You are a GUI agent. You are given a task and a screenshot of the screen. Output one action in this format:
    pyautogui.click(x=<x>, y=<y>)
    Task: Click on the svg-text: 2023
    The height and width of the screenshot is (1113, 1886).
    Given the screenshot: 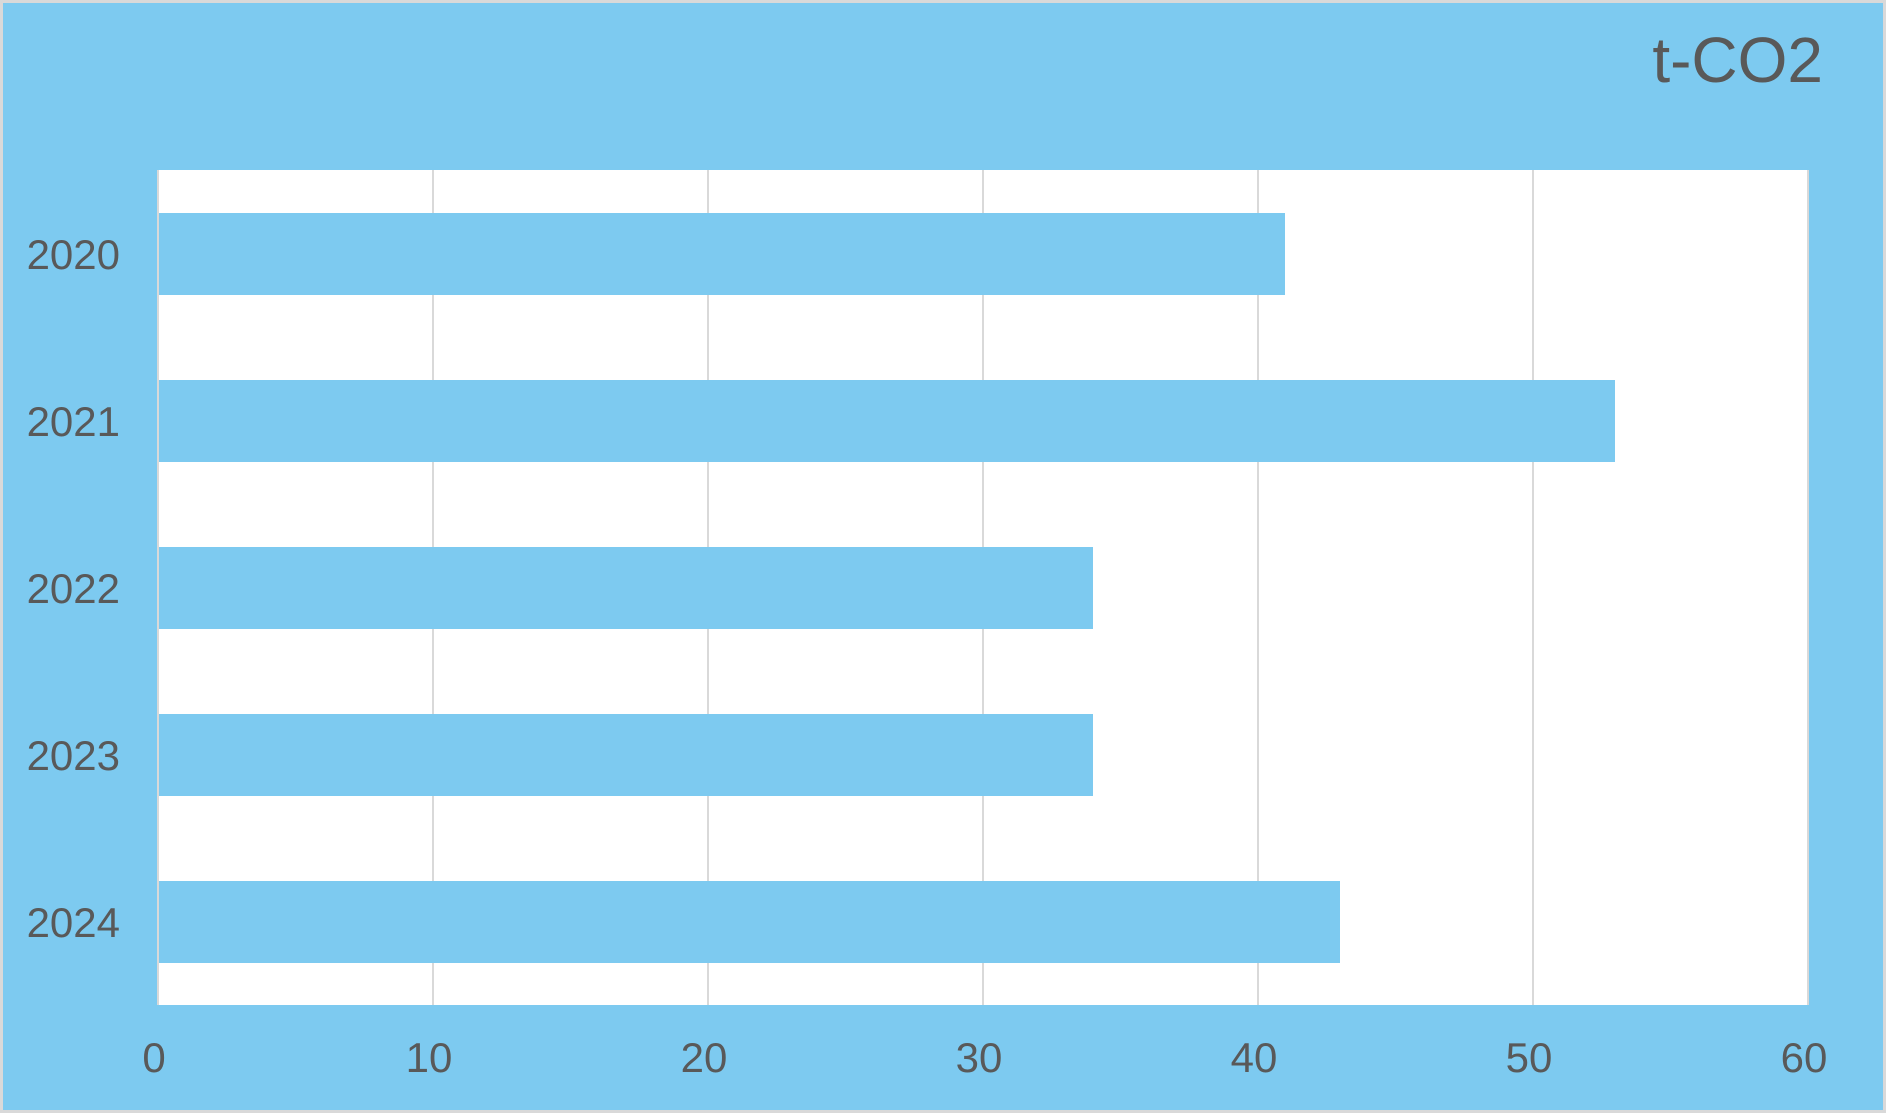 What is the action you would take?
    pyautogui.click(x=73, y=755)
    